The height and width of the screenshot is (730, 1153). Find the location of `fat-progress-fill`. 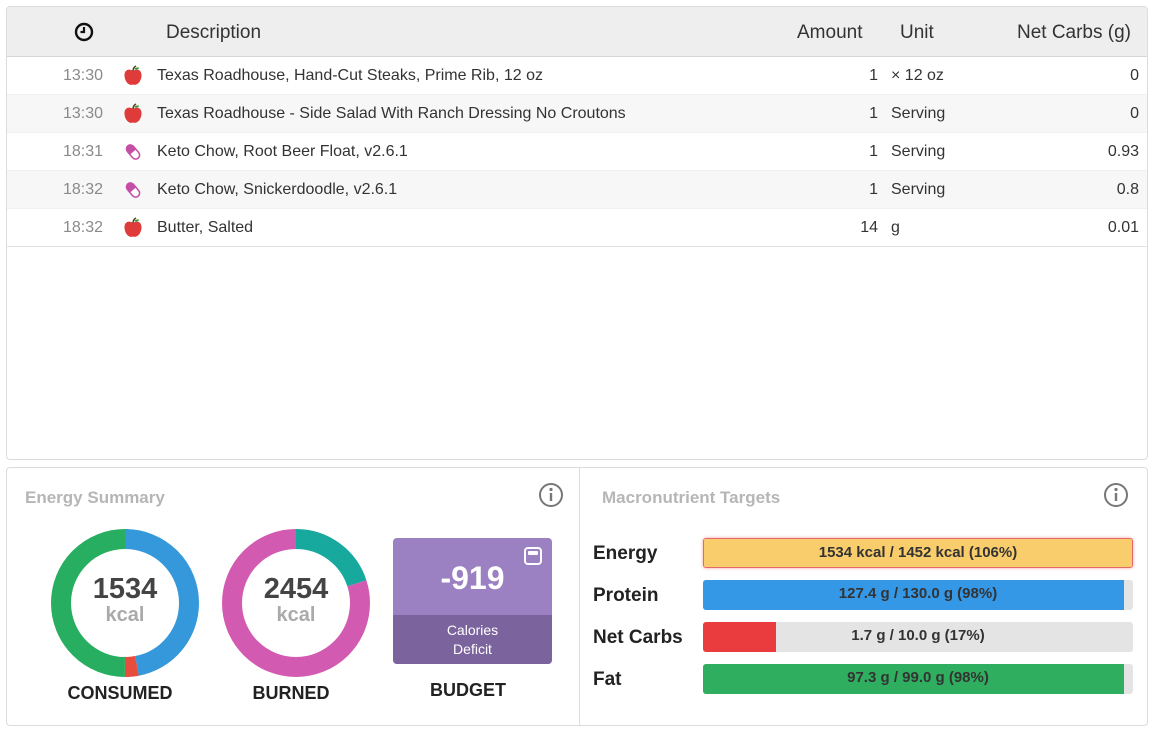

fat-progress-fill is located at coordinates (914, 679).